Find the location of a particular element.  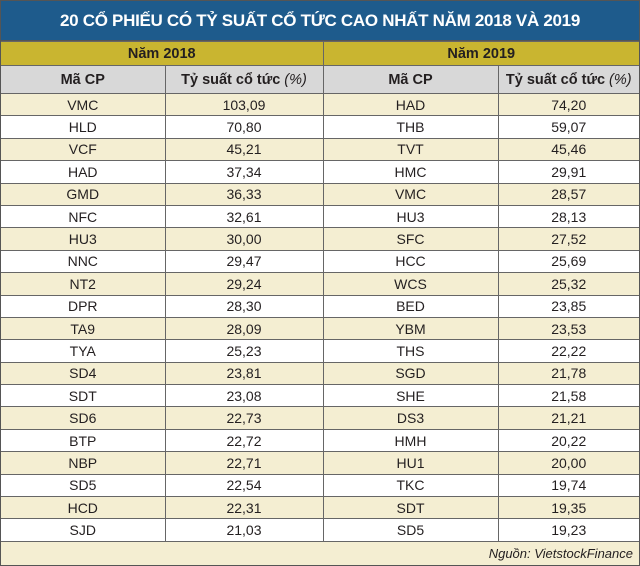

table-row: NT2 29,24 WCS 25,32 is located at coordinates (320, 284).